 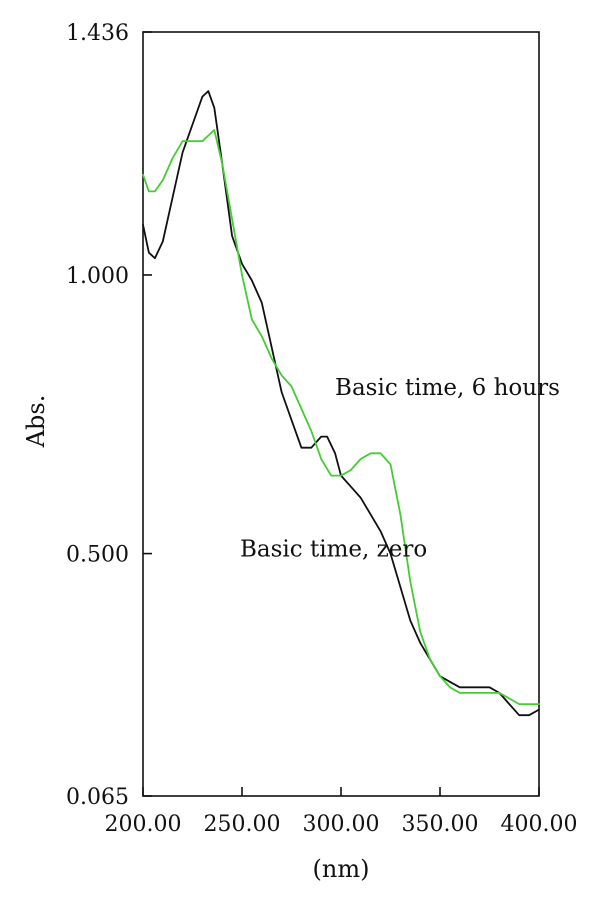 What do you see at coordinates (36, 422) in the screenshot?
I see `y-axis-label: Abs.` at bounding box center [36, 422].